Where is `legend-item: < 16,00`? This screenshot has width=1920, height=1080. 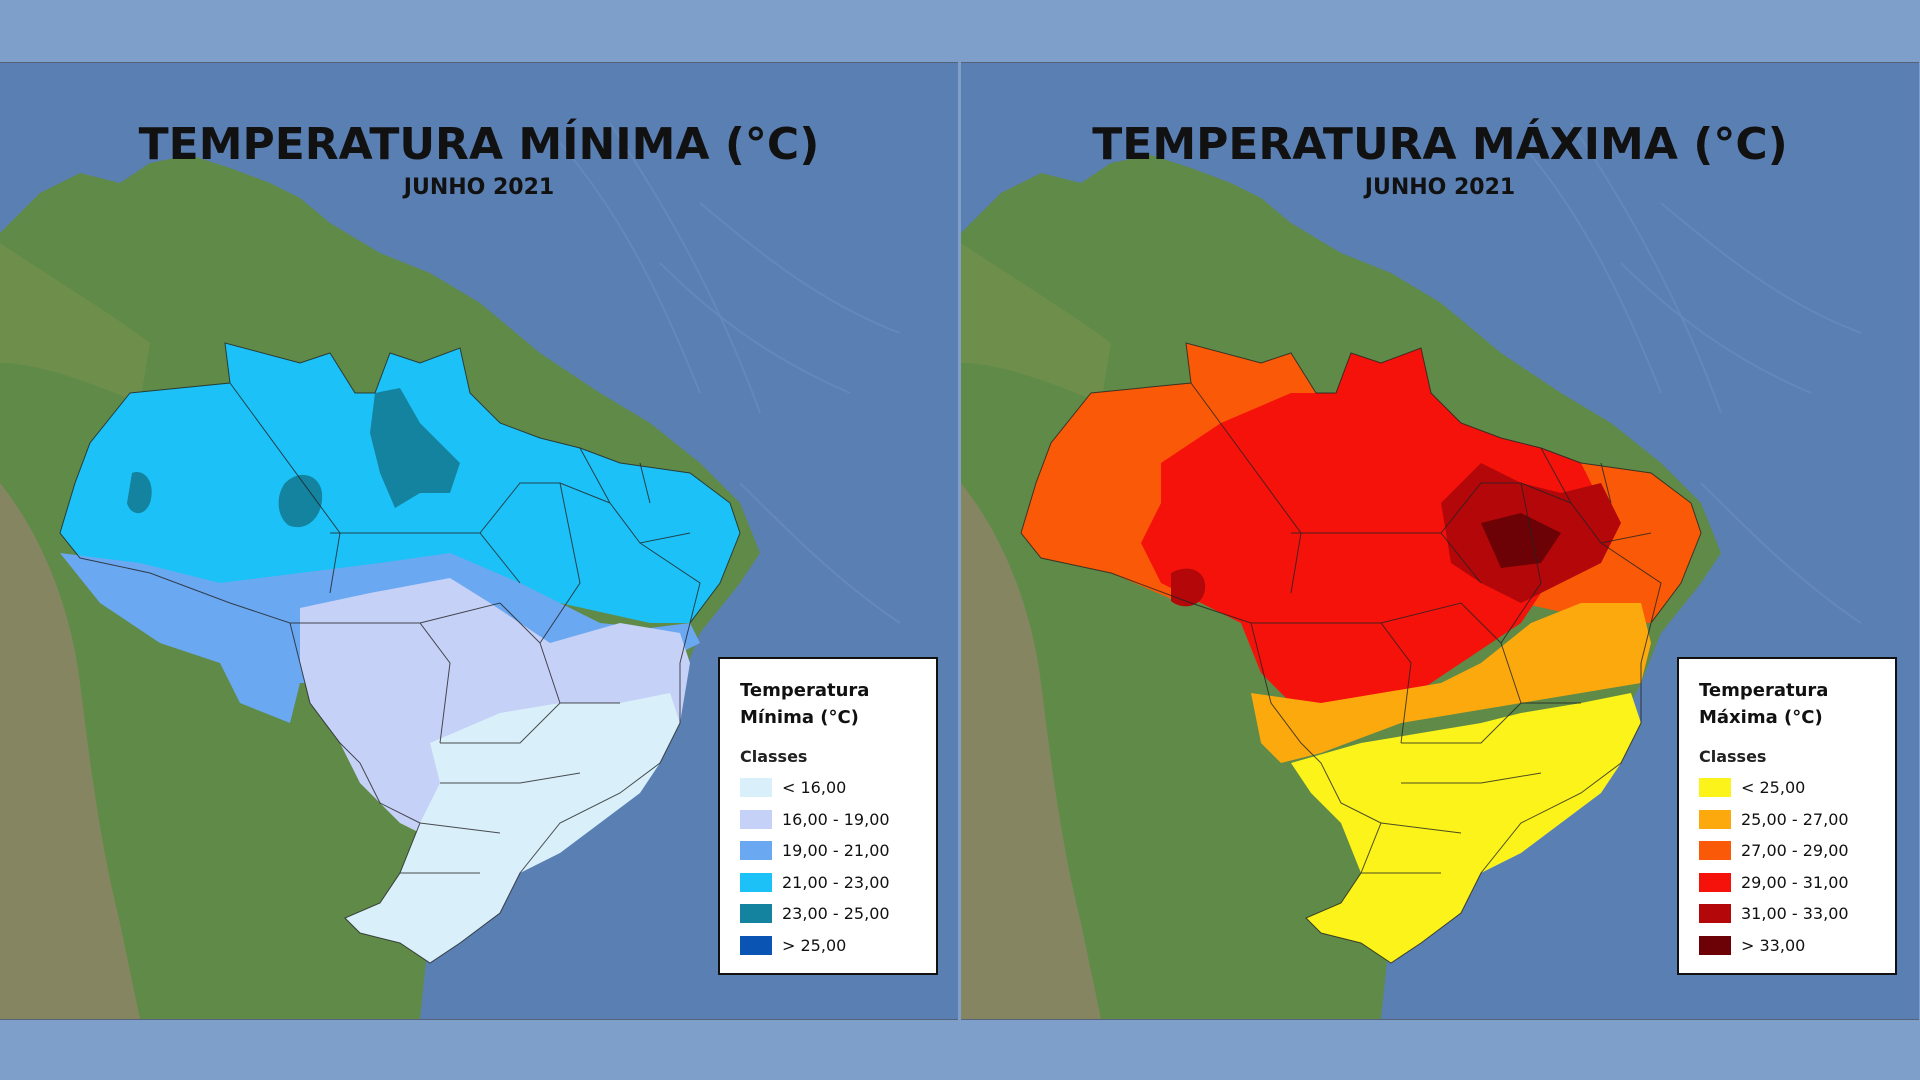
legend-item: < 16,00 is located at coordinates (838, 788).